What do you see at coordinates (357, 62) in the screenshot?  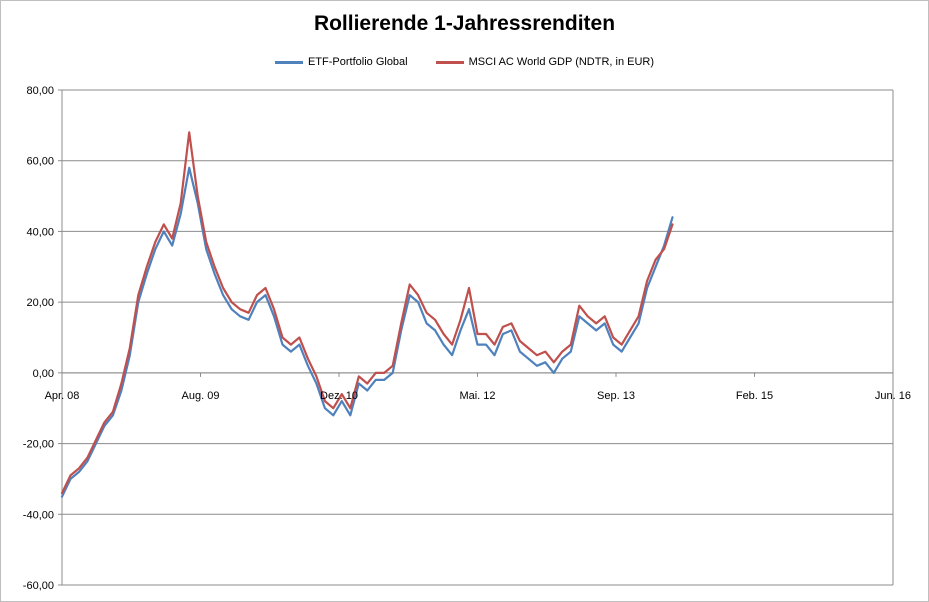 I see `legend-label-etf: ETF-Portfolio Global` at bounding box center [357, 62].